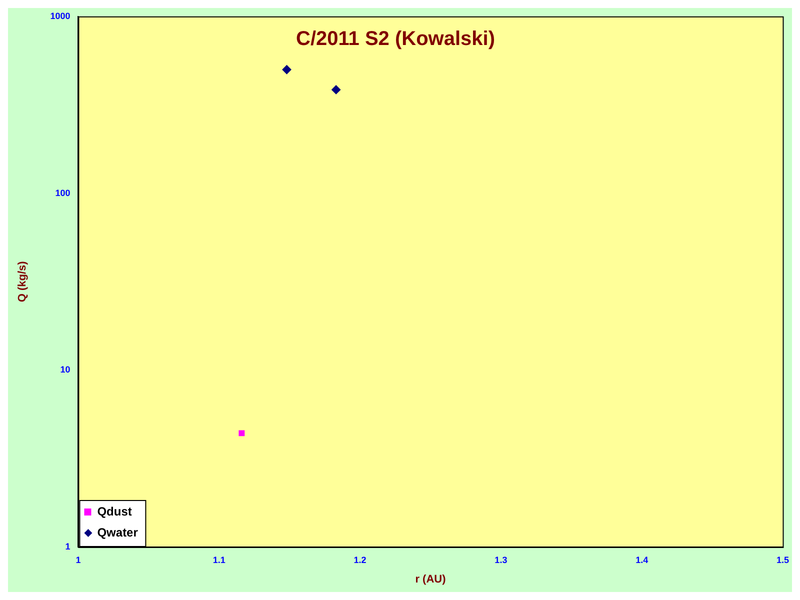  I want to click on x-tick-label: 1.4, so click(642, 559).